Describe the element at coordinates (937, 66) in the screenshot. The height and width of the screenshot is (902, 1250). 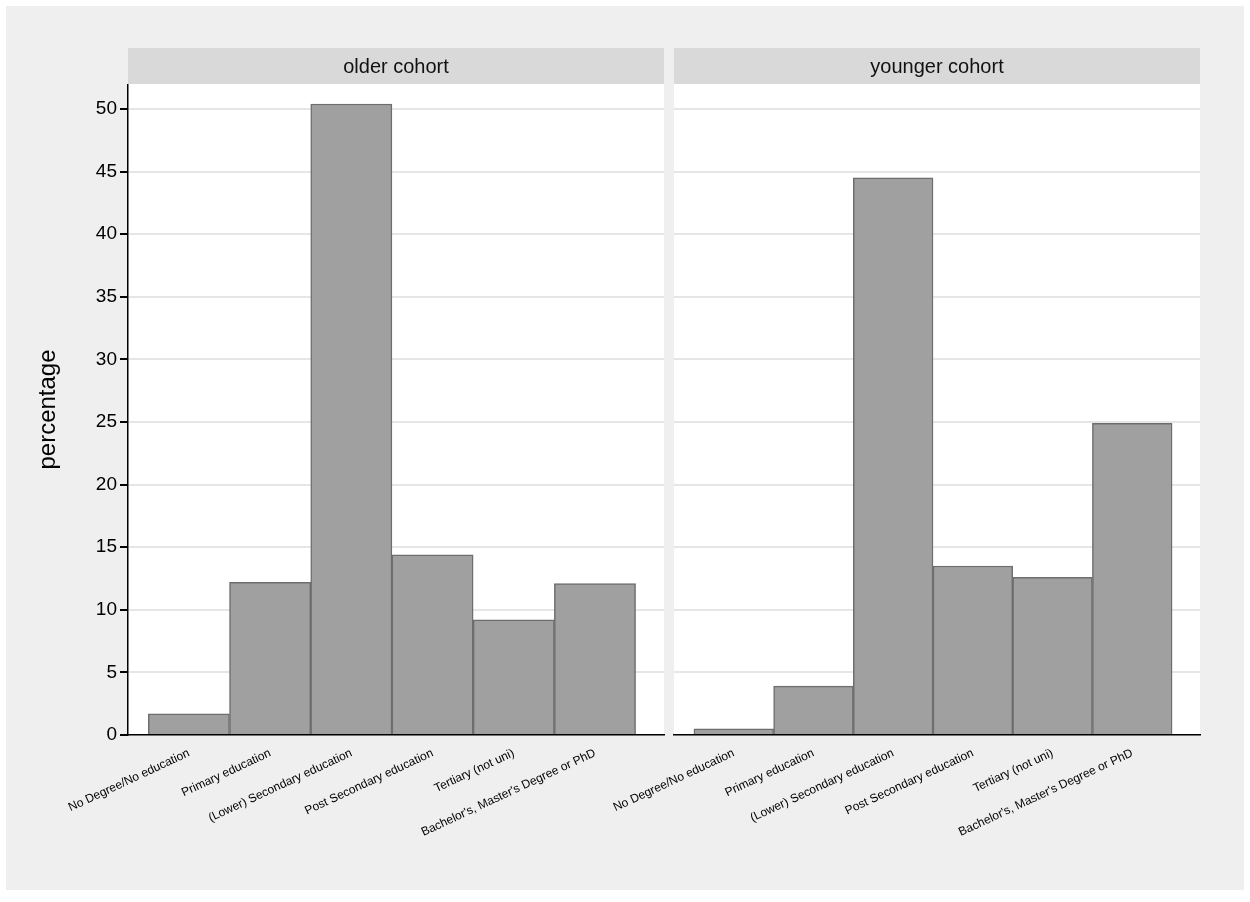
I see `chart-title: younger cohort` at that location.